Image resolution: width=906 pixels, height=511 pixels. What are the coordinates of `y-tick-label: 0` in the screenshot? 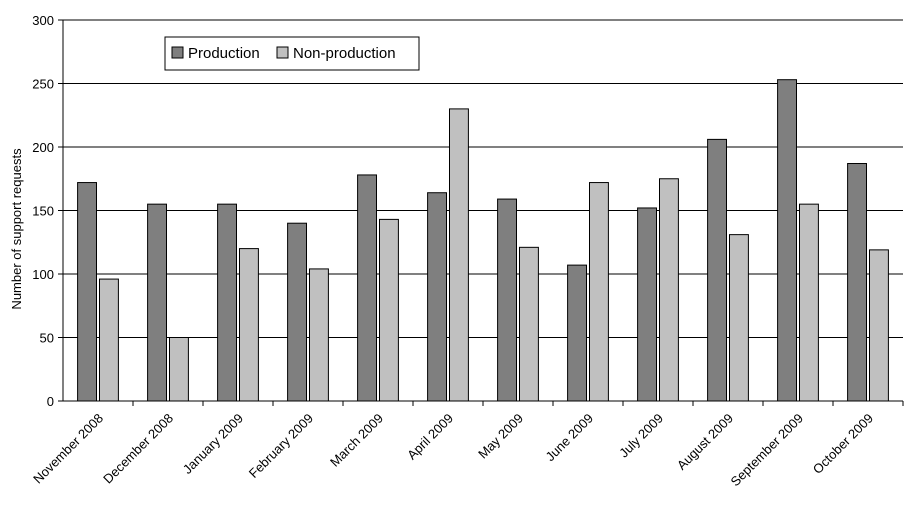 It's located at (50, 401).